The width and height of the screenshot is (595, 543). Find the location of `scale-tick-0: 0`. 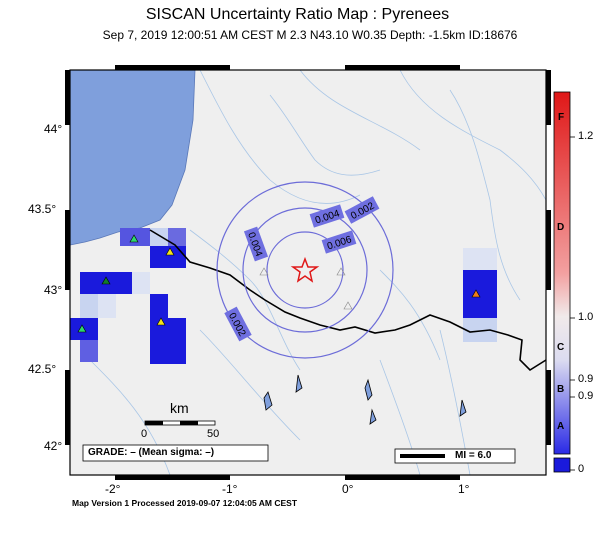

scale-tick-0: 0 is located at coordinates (144, 434).